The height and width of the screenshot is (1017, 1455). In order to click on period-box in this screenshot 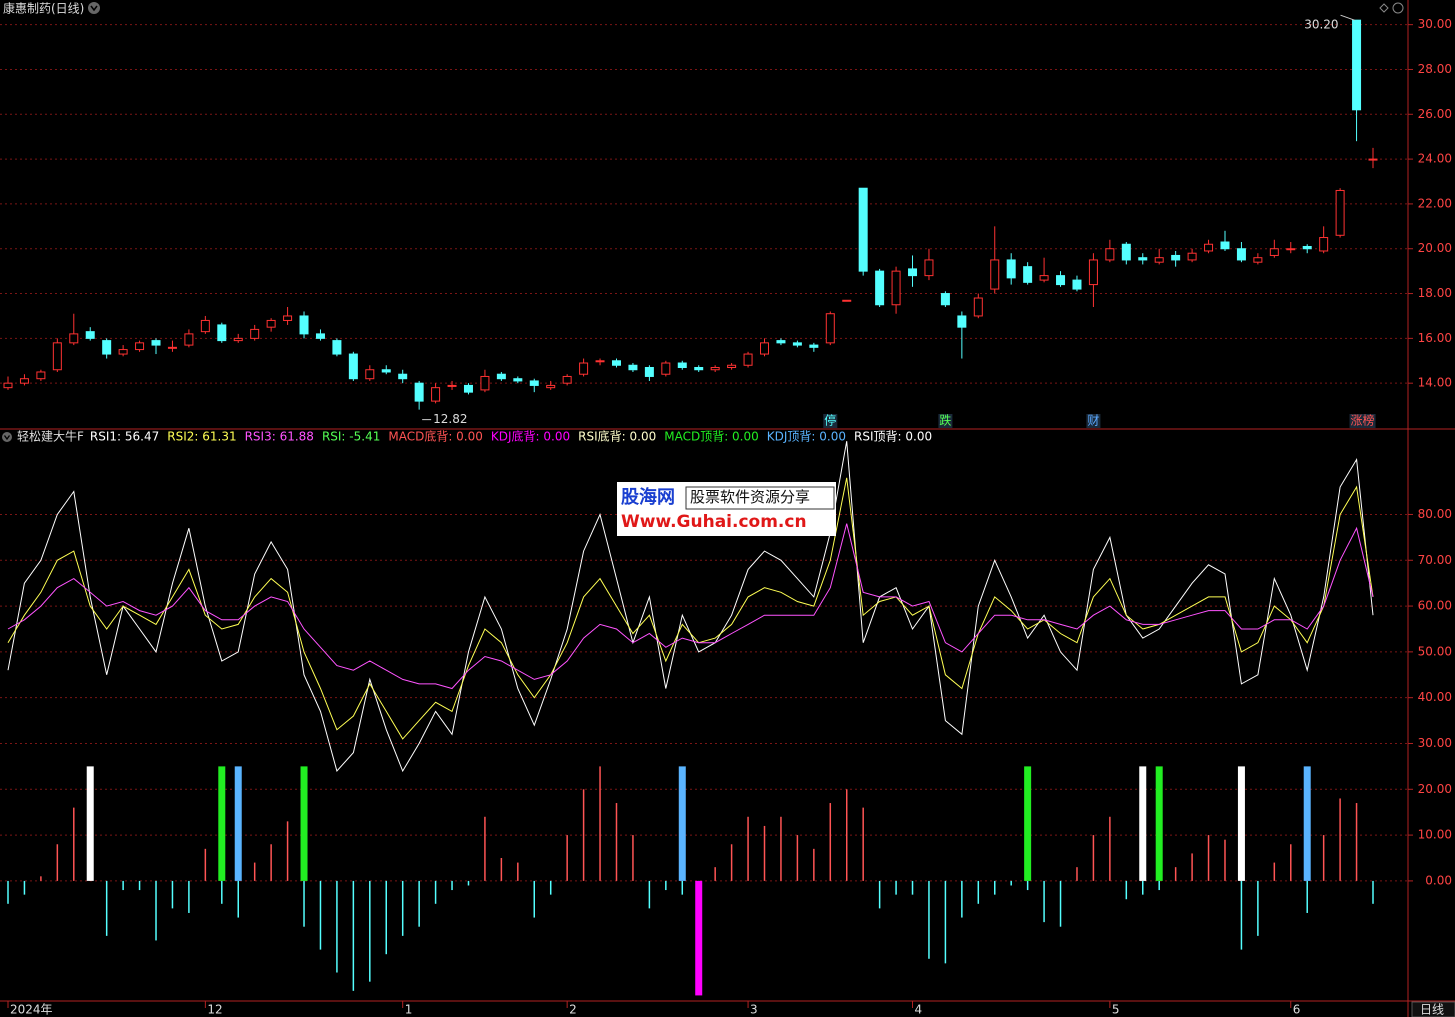, I will do `click(1433, 1009)`.